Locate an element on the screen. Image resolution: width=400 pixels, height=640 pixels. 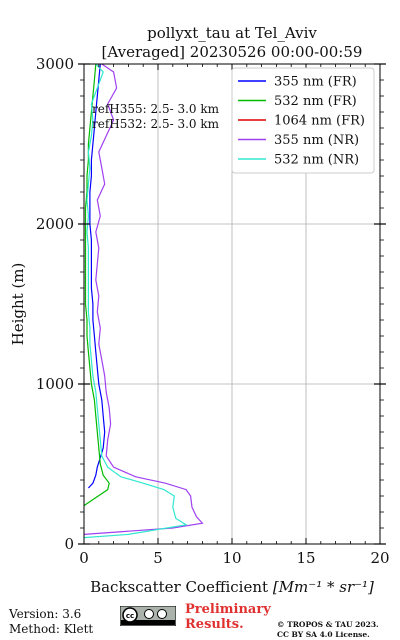
chart-subtitle: [Averaged] 20230526 00:00-00:59 is located at coordinates (232, 52).